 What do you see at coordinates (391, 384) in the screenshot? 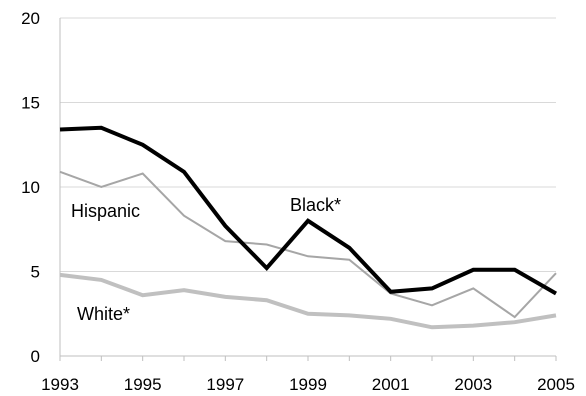
I see `x-tick-label-2001: 2001` at bounding box center [391, 384].